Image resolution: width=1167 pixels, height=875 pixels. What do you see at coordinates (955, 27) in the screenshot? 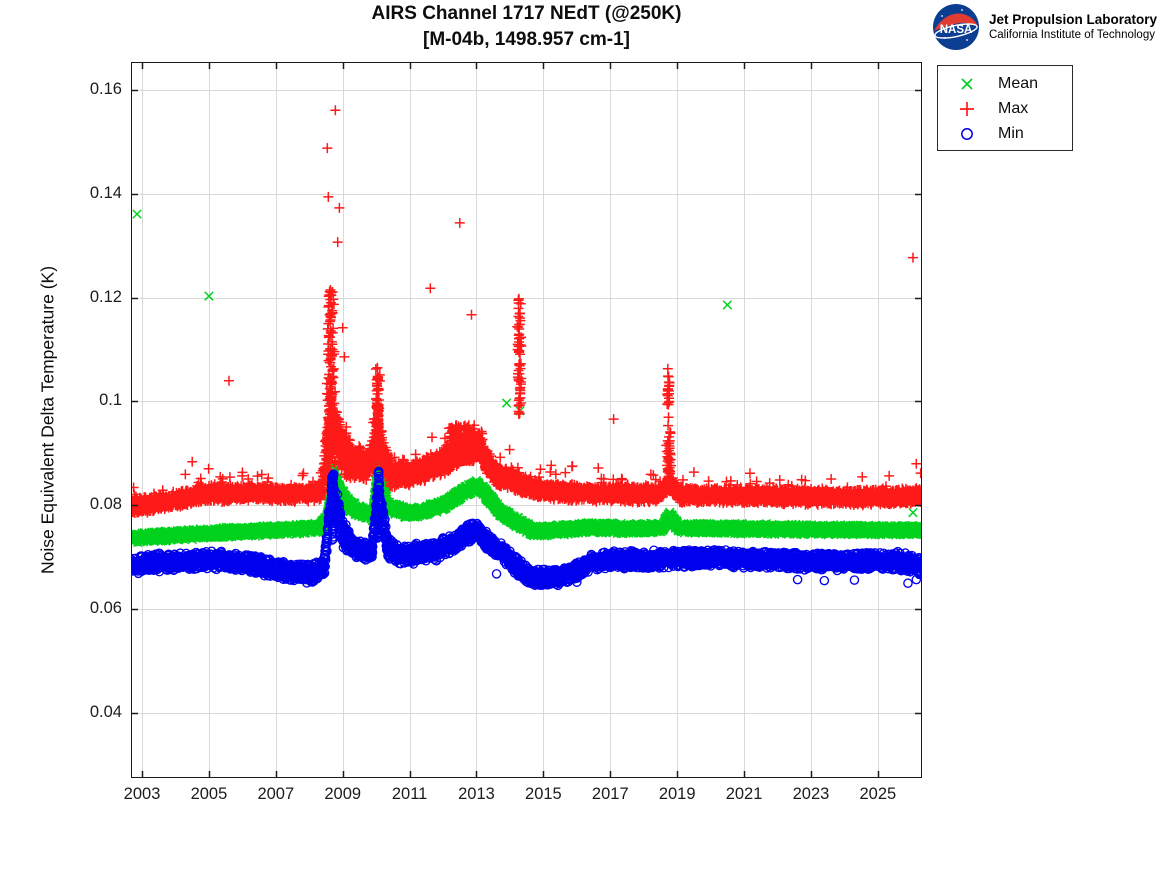
I see `nasa-meatball-icon: NASA` at bounding box center [955, 27].